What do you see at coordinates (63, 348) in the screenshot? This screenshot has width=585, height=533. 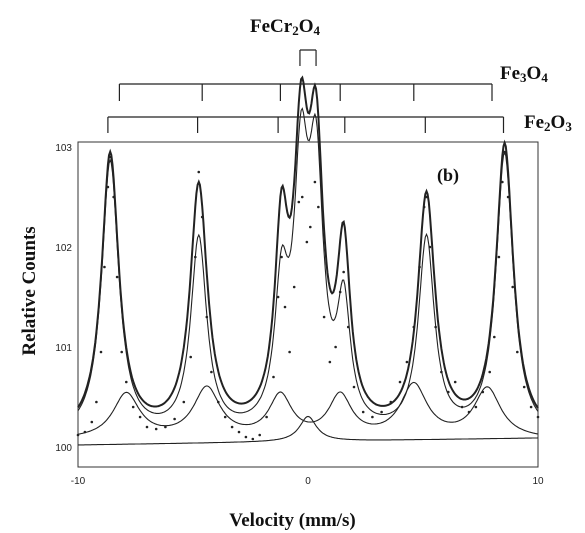 I see `y-tick-label: 101` at bounding box center [63, 348].